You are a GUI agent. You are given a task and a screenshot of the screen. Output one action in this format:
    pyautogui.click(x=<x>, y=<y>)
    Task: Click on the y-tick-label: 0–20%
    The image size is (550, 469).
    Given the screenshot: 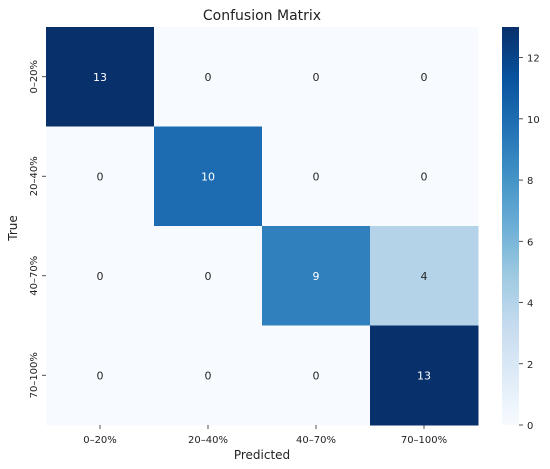 What is the action you would take?
    pyautogui.click(x=34, y=77)
    